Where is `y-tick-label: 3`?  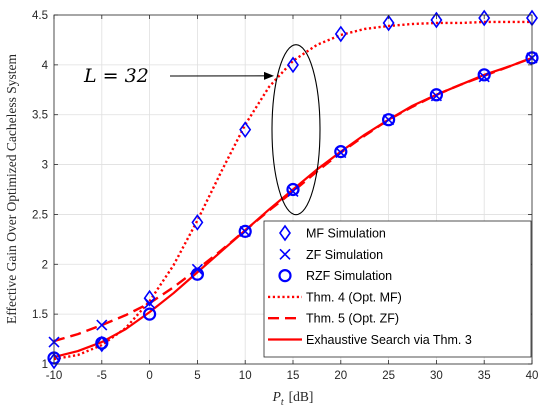
y-tick-label: 3 is located at coordinates (45, 166).